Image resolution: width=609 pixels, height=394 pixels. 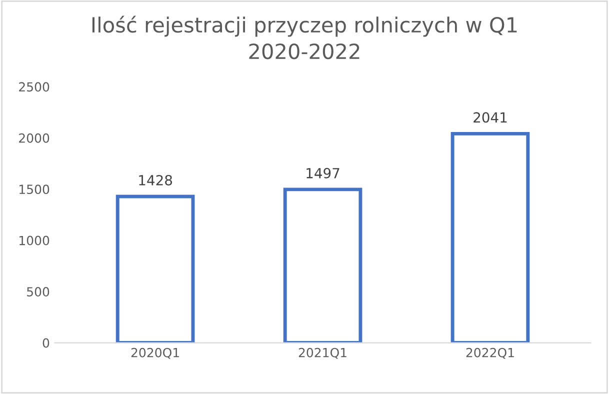 What do you see at coordinates (323, 173) in the screenshot?
I see `data-label: 1497` at bounding box center [323, 173].